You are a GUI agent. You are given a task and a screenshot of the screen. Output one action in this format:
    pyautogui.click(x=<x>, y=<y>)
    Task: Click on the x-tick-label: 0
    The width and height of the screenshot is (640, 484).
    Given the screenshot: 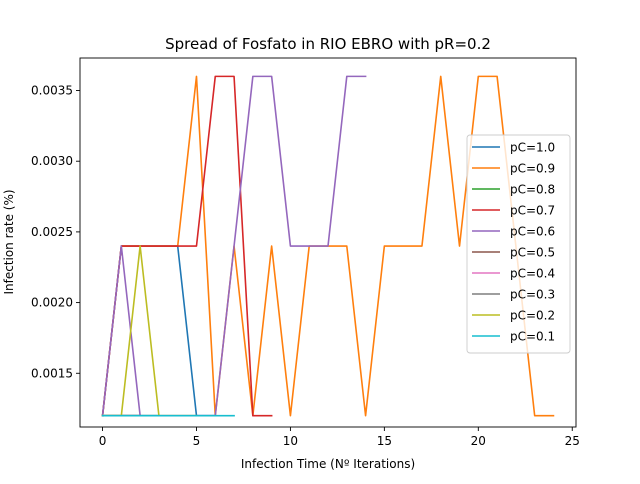 What is the action you would take?
    pyautogui.click(x=103, y=441)
    